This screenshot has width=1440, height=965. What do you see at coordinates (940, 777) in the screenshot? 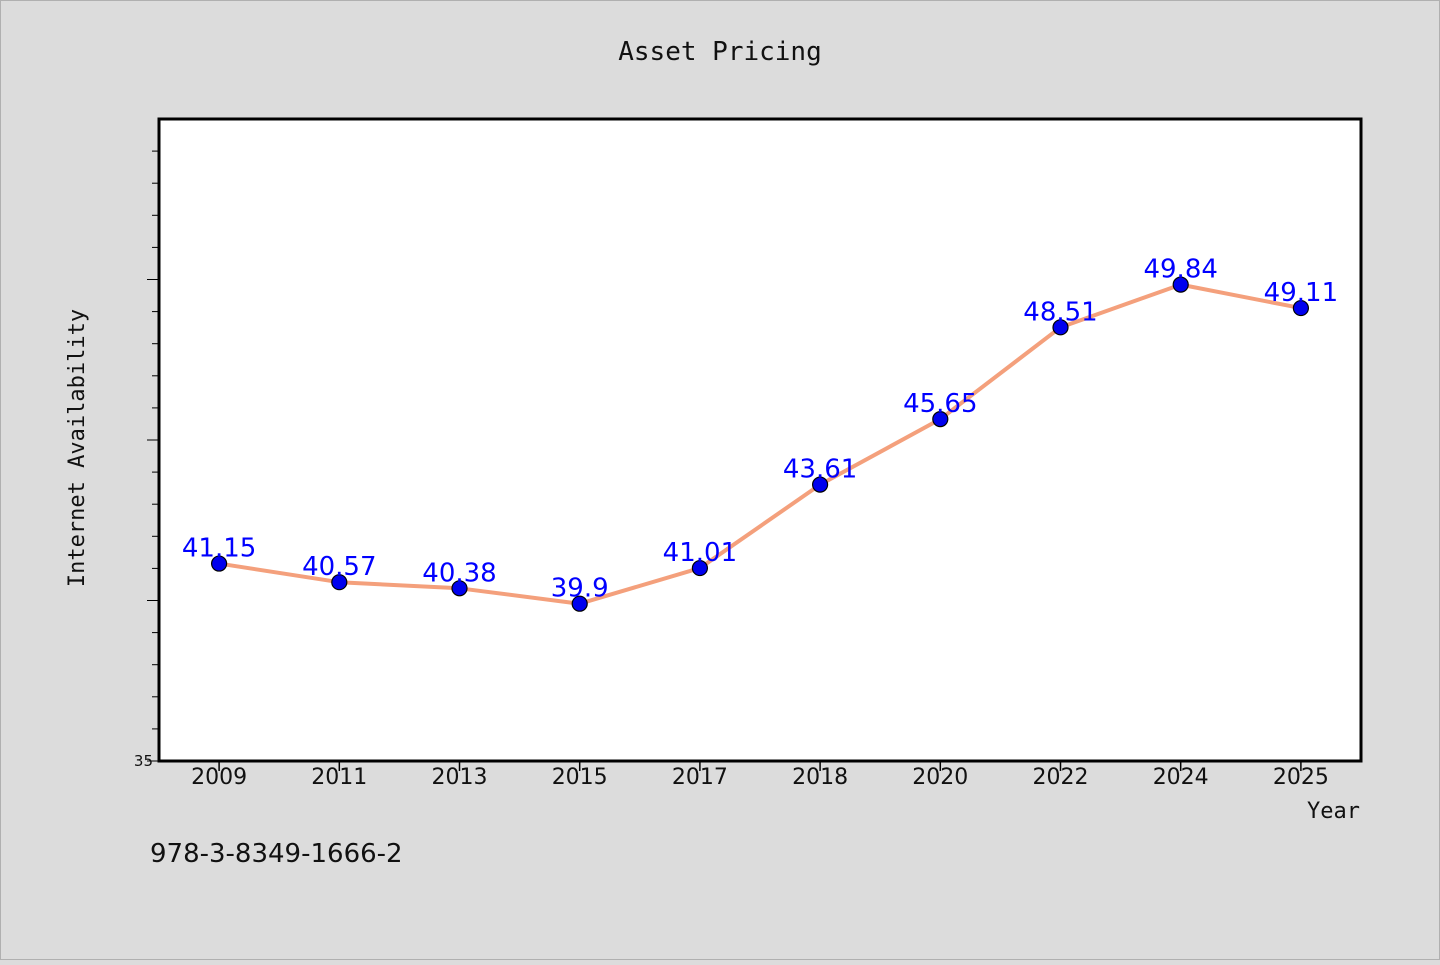
I see `x-tick-label: 2020` at bounding box center [940, 777].